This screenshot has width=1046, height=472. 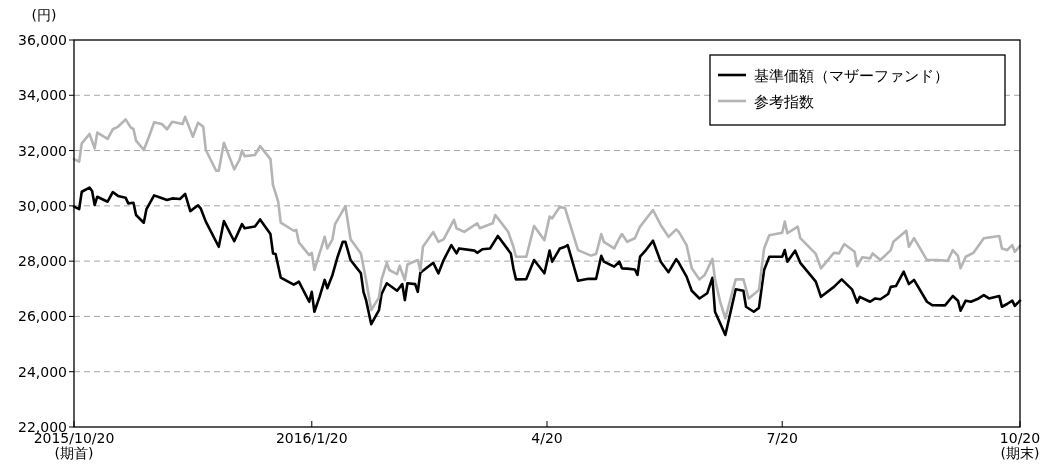 I want to click on x-tick-label: 2016/1/20, so click(x=311, y=438).